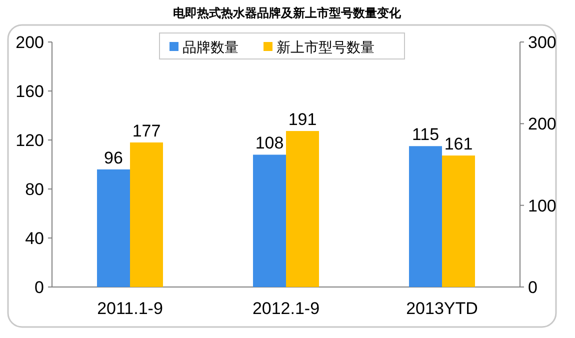 Image resolution: width=575 pixels, height=338 pixels. I want to click on data-label: 115, so click(426, 134).